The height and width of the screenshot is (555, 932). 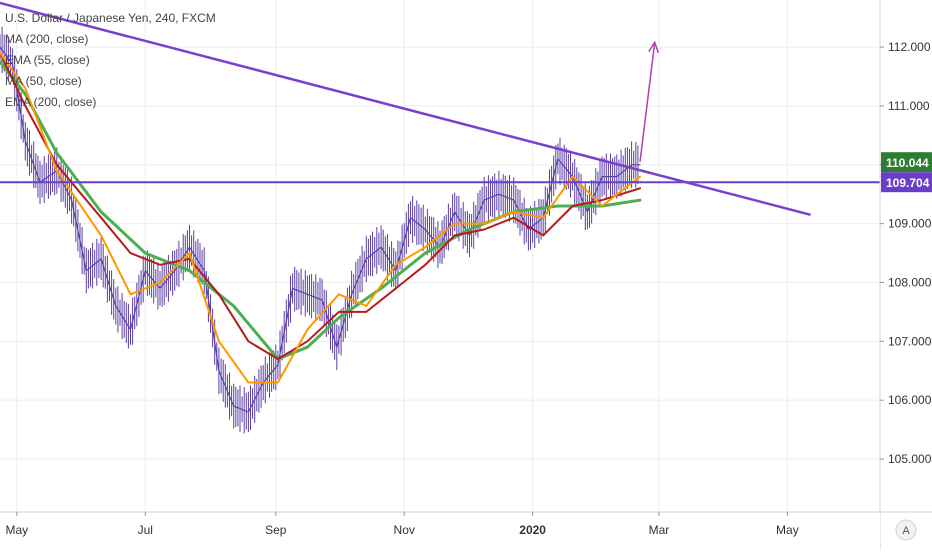 I want to click on x-tick-label: Sep, so click(x=276, y=530).